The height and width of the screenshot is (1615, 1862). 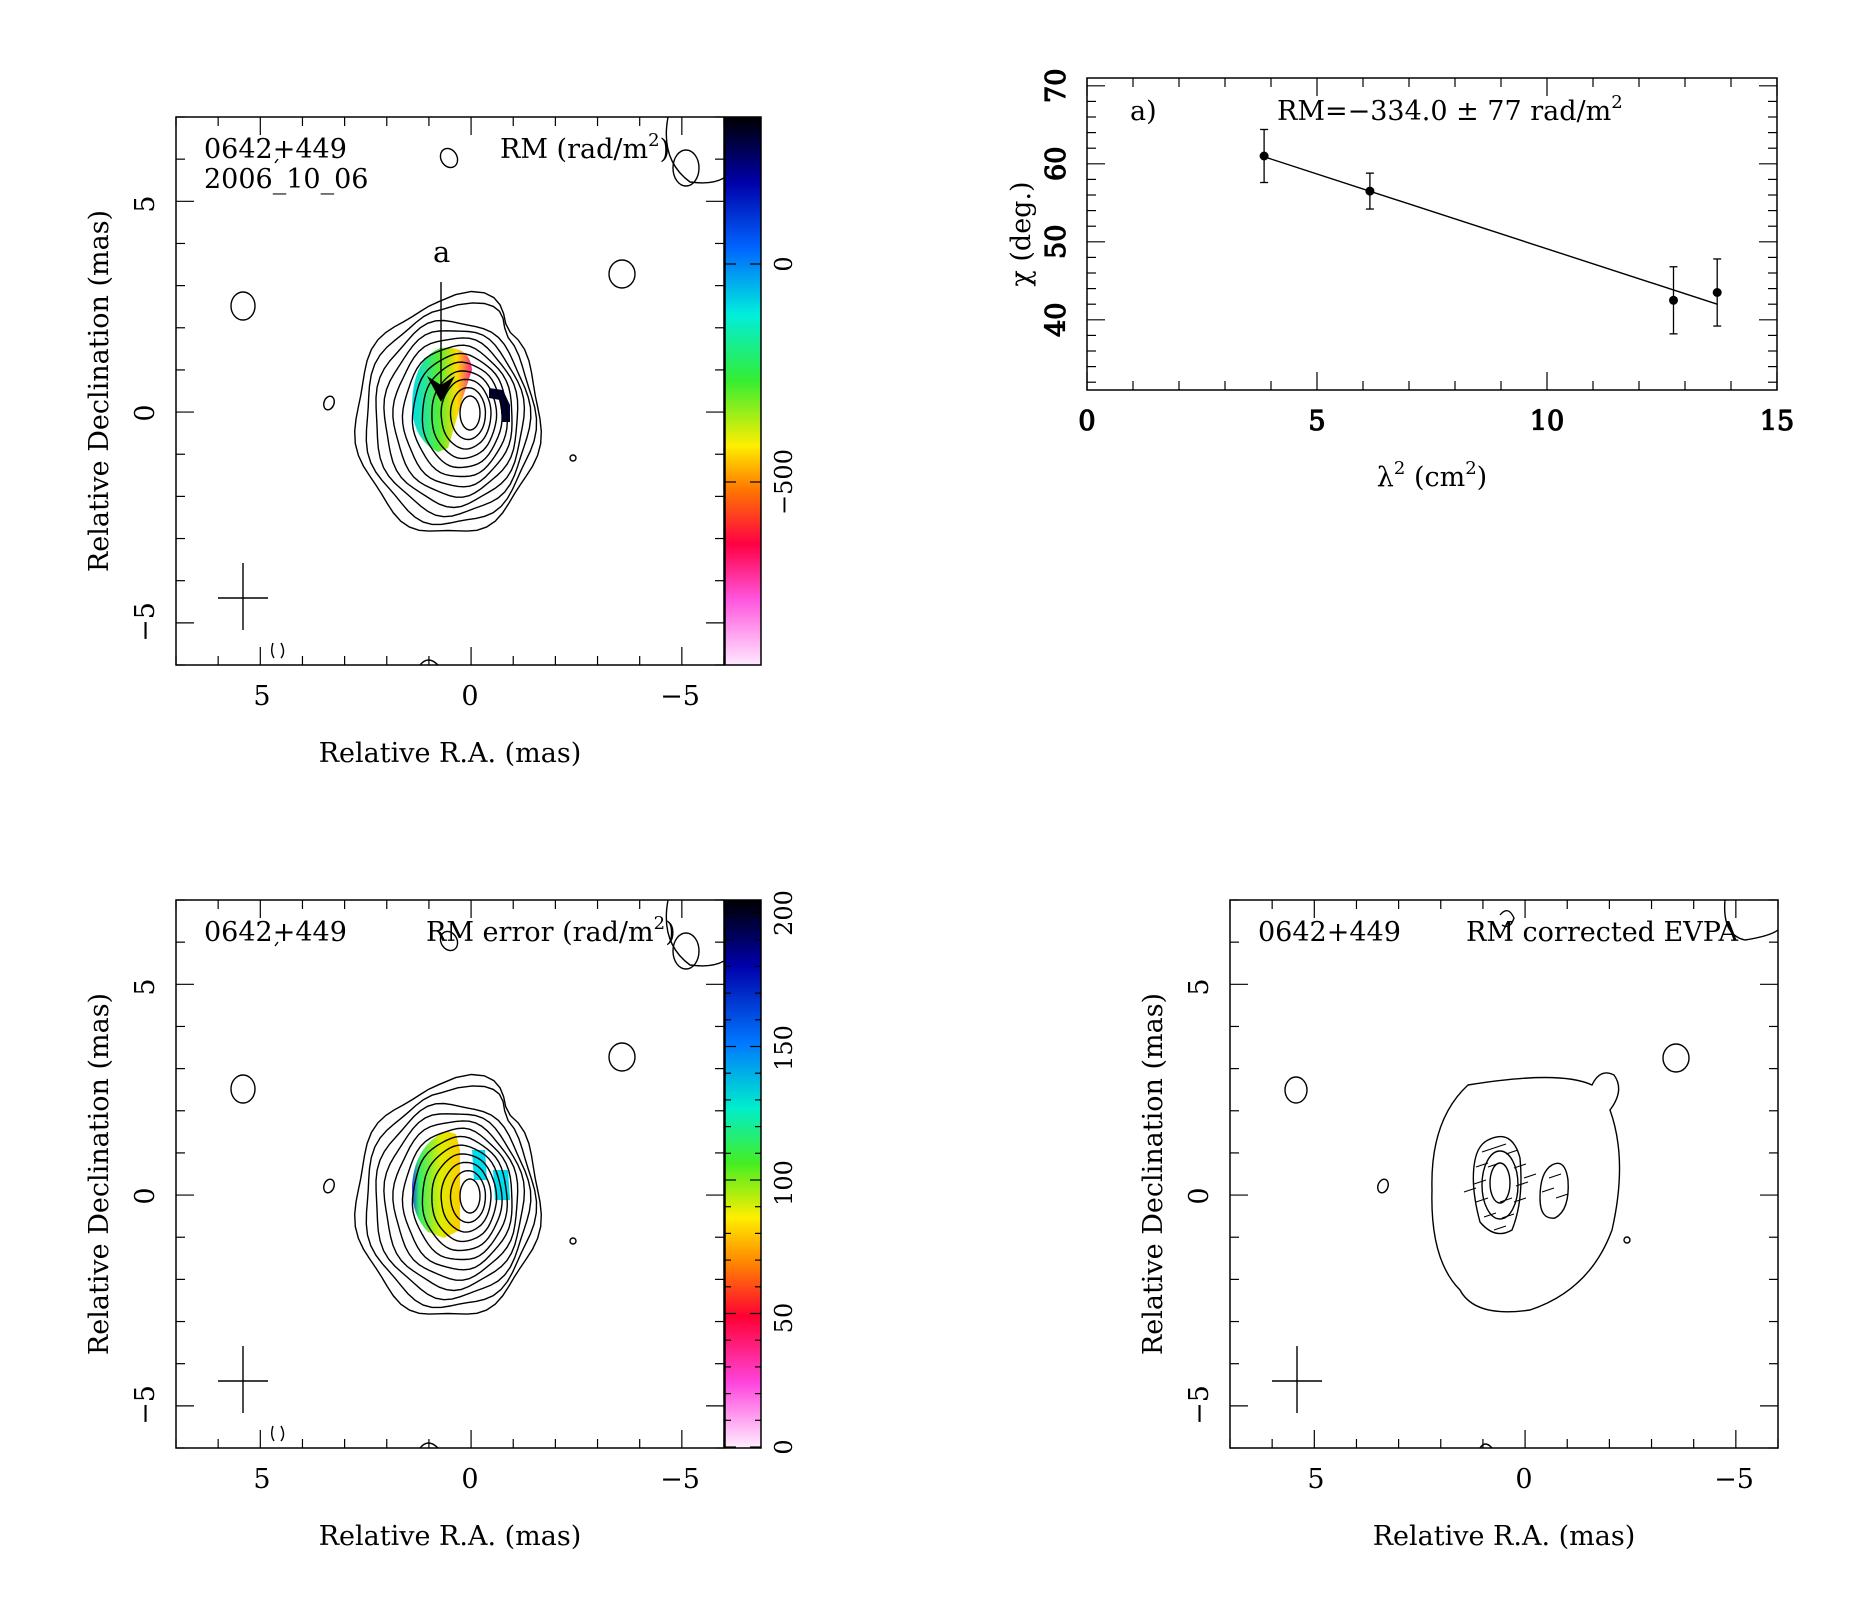 I want to click on rm-colorbar-tick-label: 0, so click(x=784, y=263).